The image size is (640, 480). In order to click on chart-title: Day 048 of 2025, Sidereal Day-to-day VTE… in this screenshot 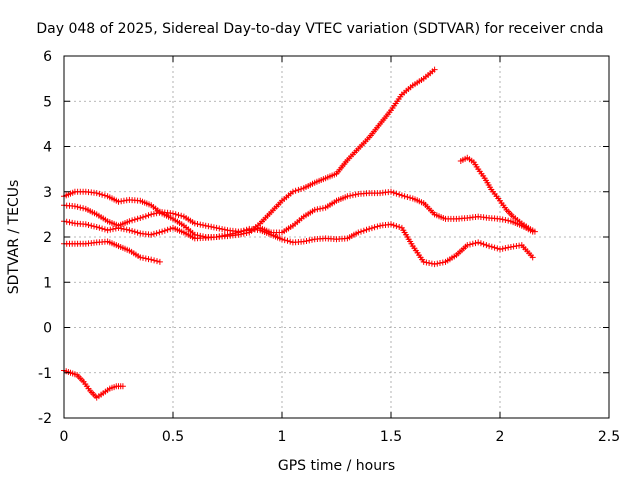, I will do `click(319, 29)`.